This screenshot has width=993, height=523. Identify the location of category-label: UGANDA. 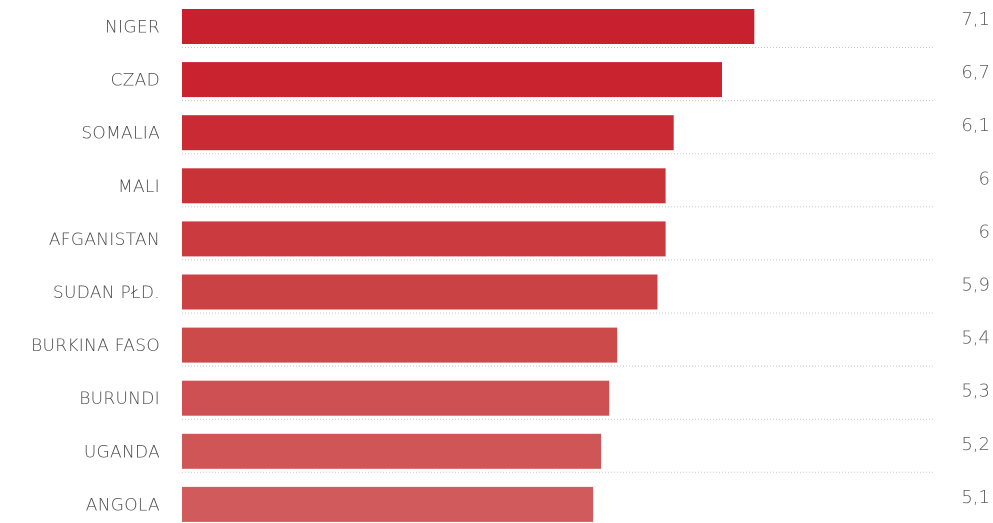
(122, 452).